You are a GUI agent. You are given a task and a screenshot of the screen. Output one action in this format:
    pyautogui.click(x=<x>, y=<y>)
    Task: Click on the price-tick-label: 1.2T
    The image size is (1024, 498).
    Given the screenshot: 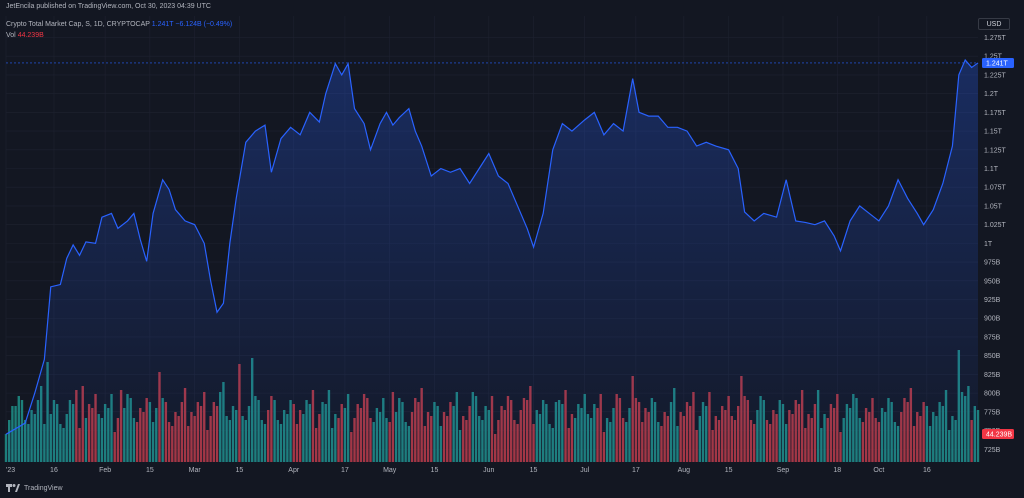 What is the action you would take?
    pyautogui.click(x=991, y=94)
    